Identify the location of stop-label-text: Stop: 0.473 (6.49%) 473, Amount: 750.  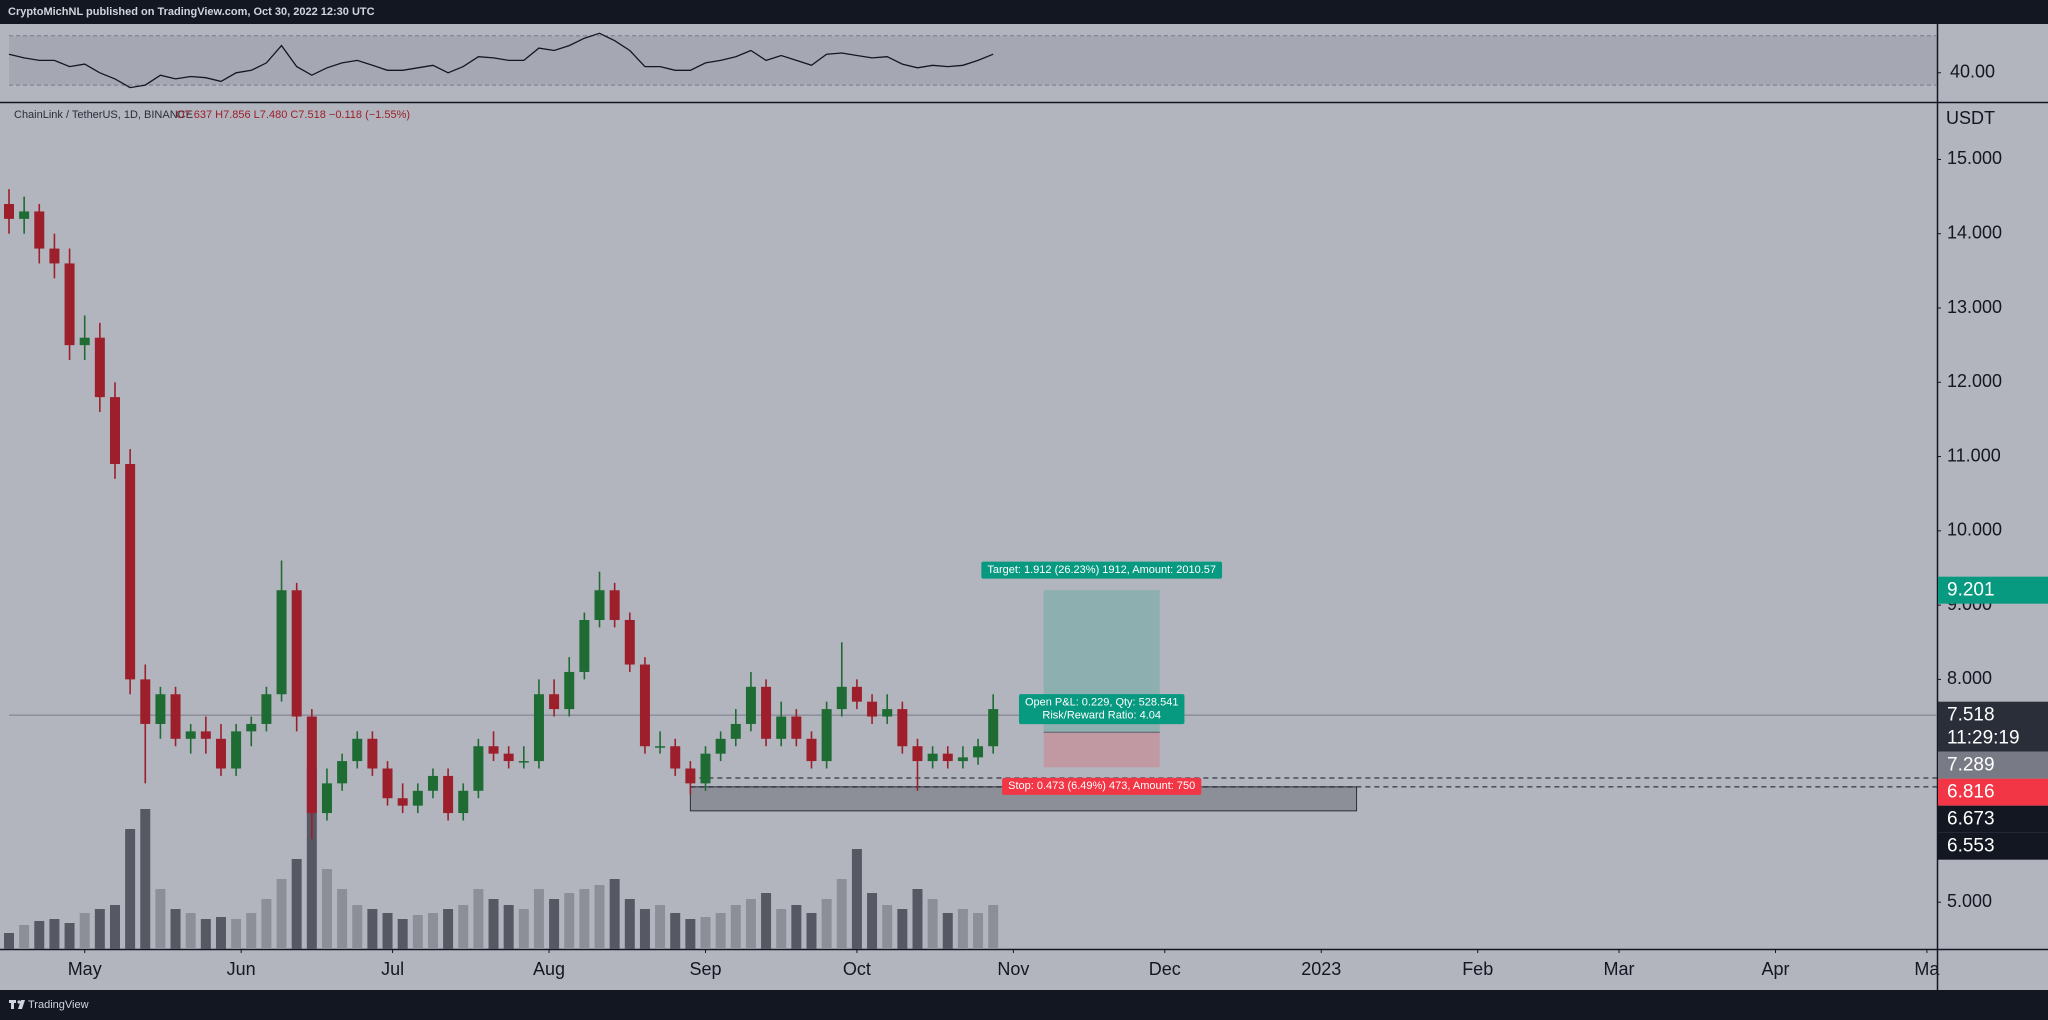
(1101, 786).